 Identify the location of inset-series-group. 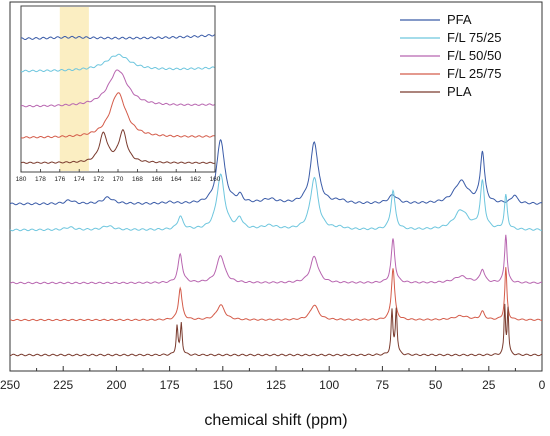
(118, 99).